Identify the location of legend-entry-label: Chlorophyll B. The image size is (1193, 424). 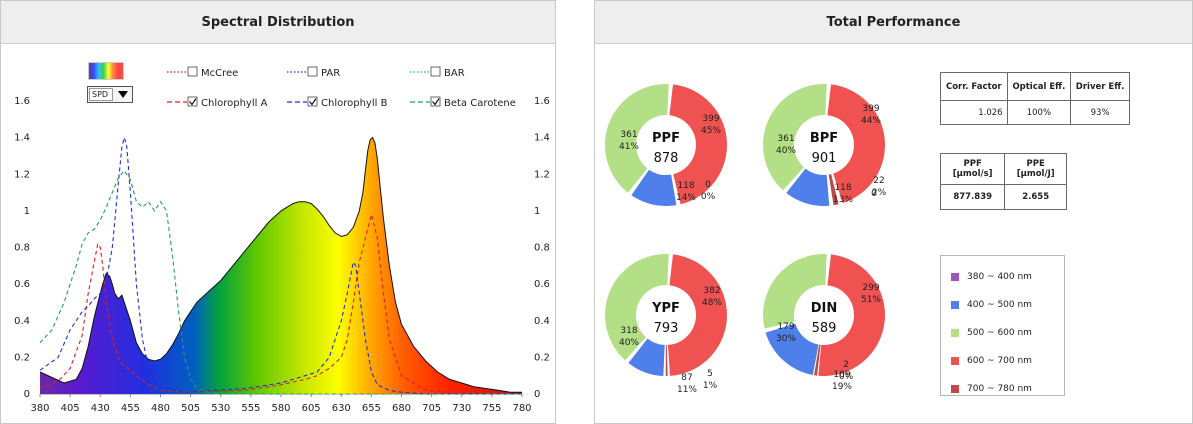
(354, 103).